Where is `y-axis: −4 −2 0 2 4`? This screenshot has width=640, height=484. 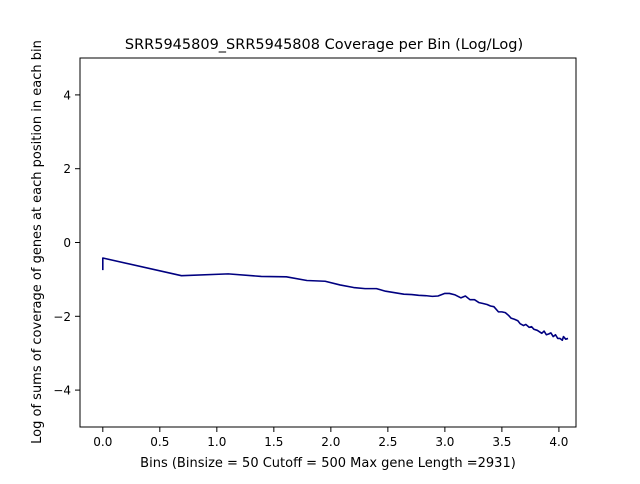
y-axis: −4 −2 0 2 4 is located at coordinates (66, 243).